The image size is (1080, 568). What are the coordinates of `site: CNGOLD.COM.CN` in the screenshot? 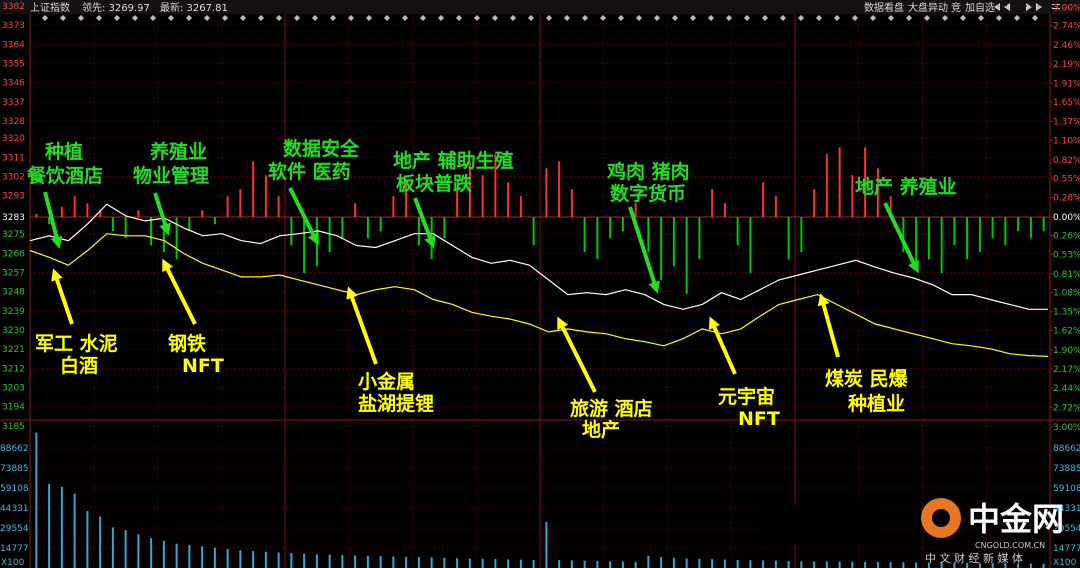 It's located at (1010, 545).